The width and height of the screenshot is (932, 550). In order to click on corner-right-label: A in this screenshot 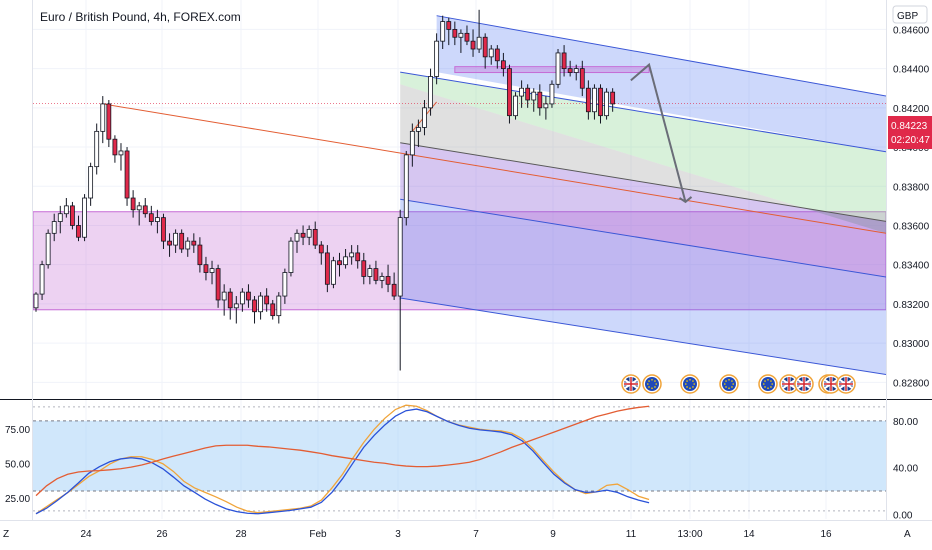, I will do `click(907, 534)`.